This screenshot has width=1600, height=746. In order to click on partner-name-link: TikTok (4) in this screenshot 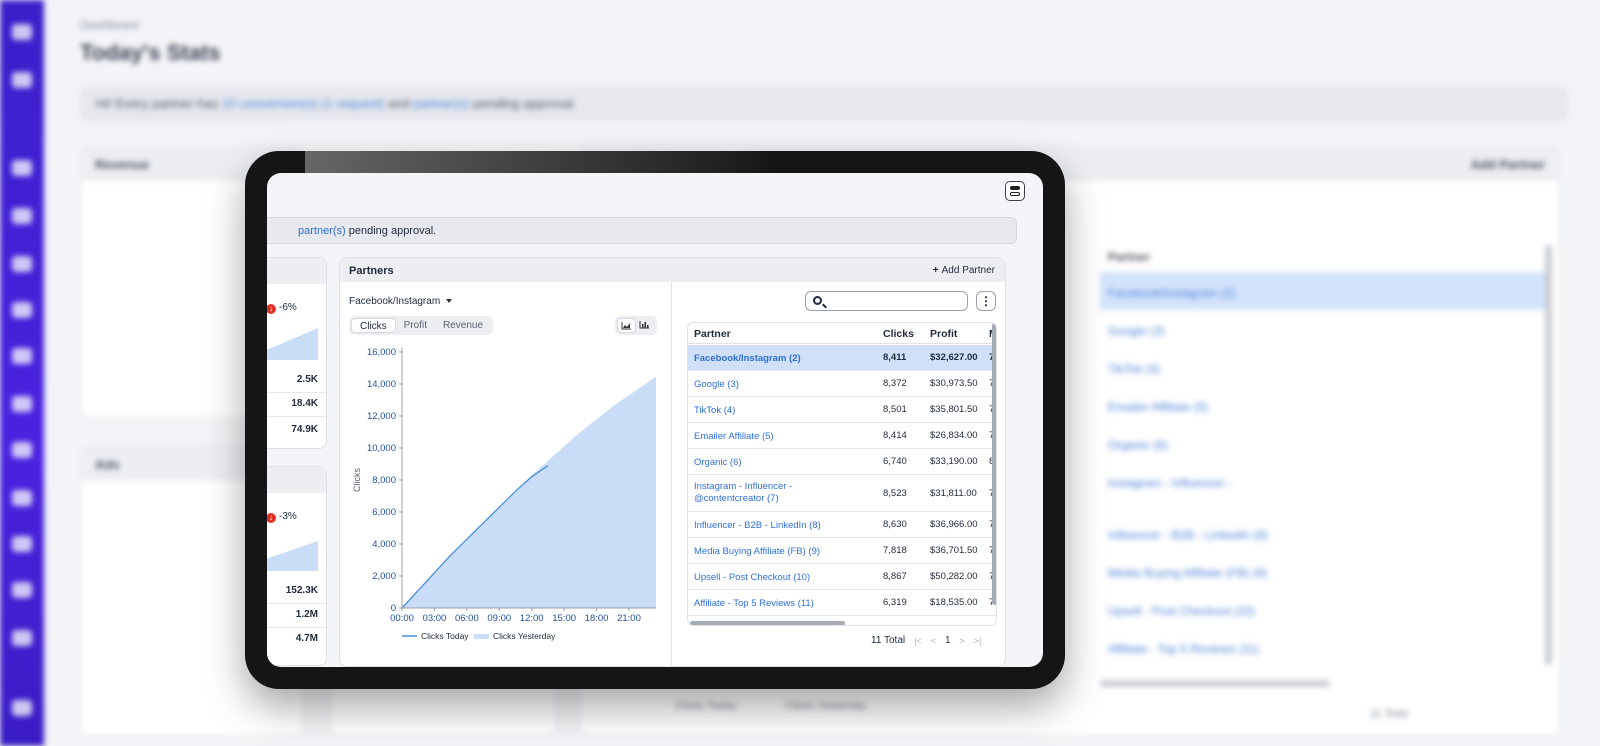, I will do `click(715, 410)`.